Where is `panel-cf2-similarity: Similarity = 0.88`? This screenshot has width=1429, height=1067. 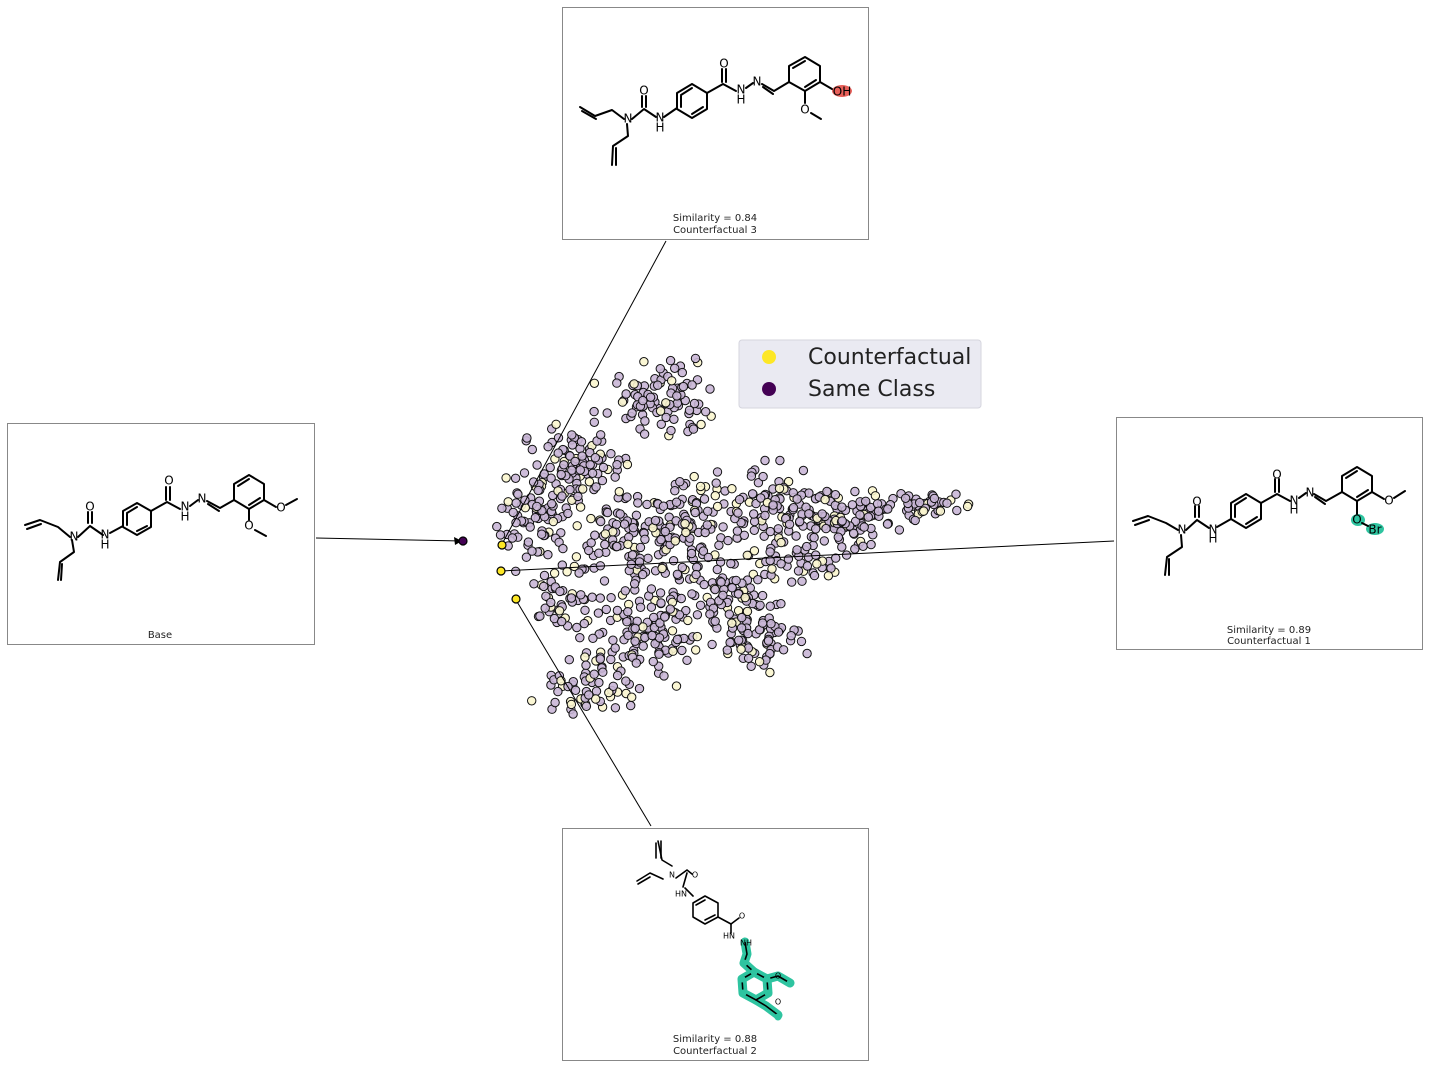
panel-cf2-similarity: Similarity = 0.88 is located at coordinates (715, 1039).